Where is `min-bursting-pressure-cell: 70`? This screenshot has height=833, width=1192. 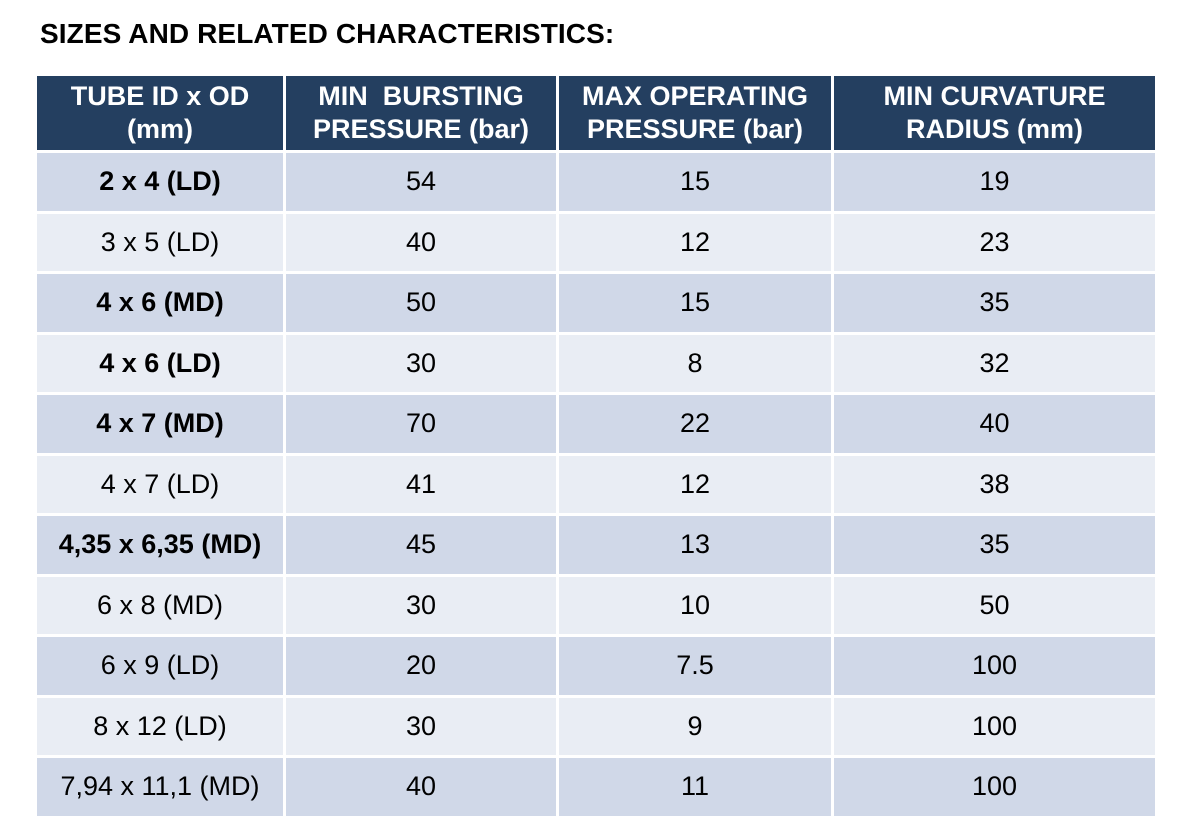
min-bursting-pressure-cell: 70 is located at coordinates (422, 422).